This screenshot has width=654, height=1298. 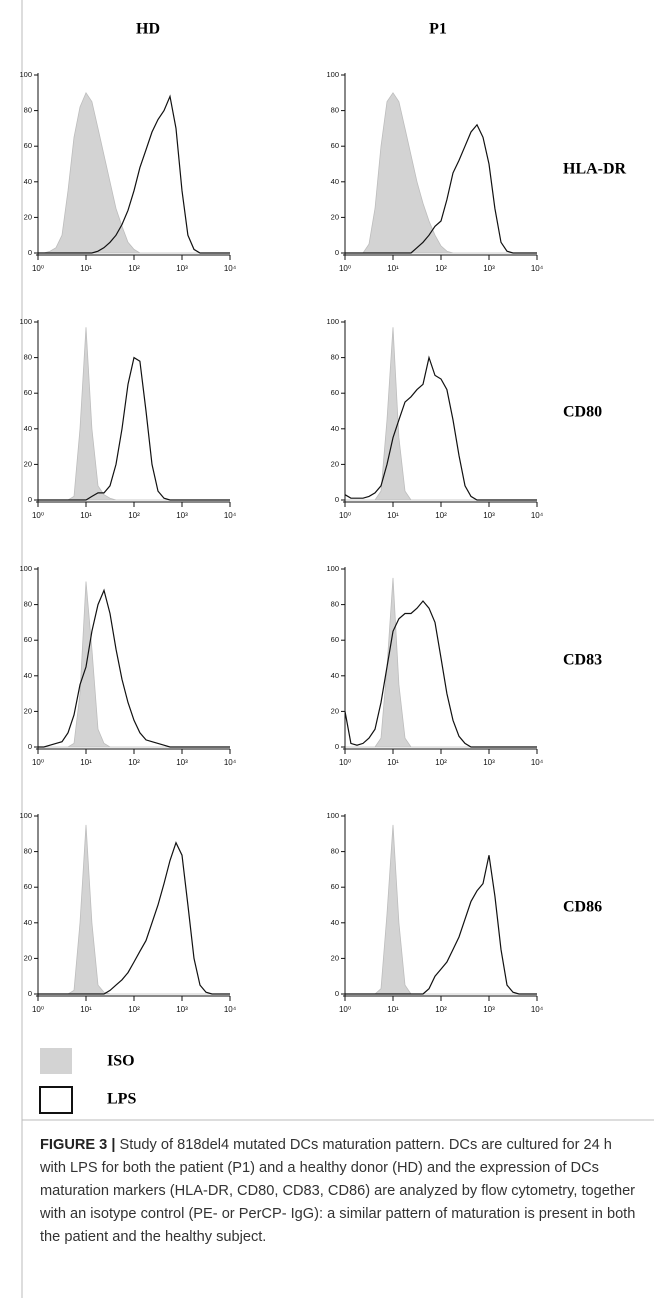 What do you see at coordinates (582, 907) in the screenshot?
I see `row-label: CD86` at bounding box center [582, 907].